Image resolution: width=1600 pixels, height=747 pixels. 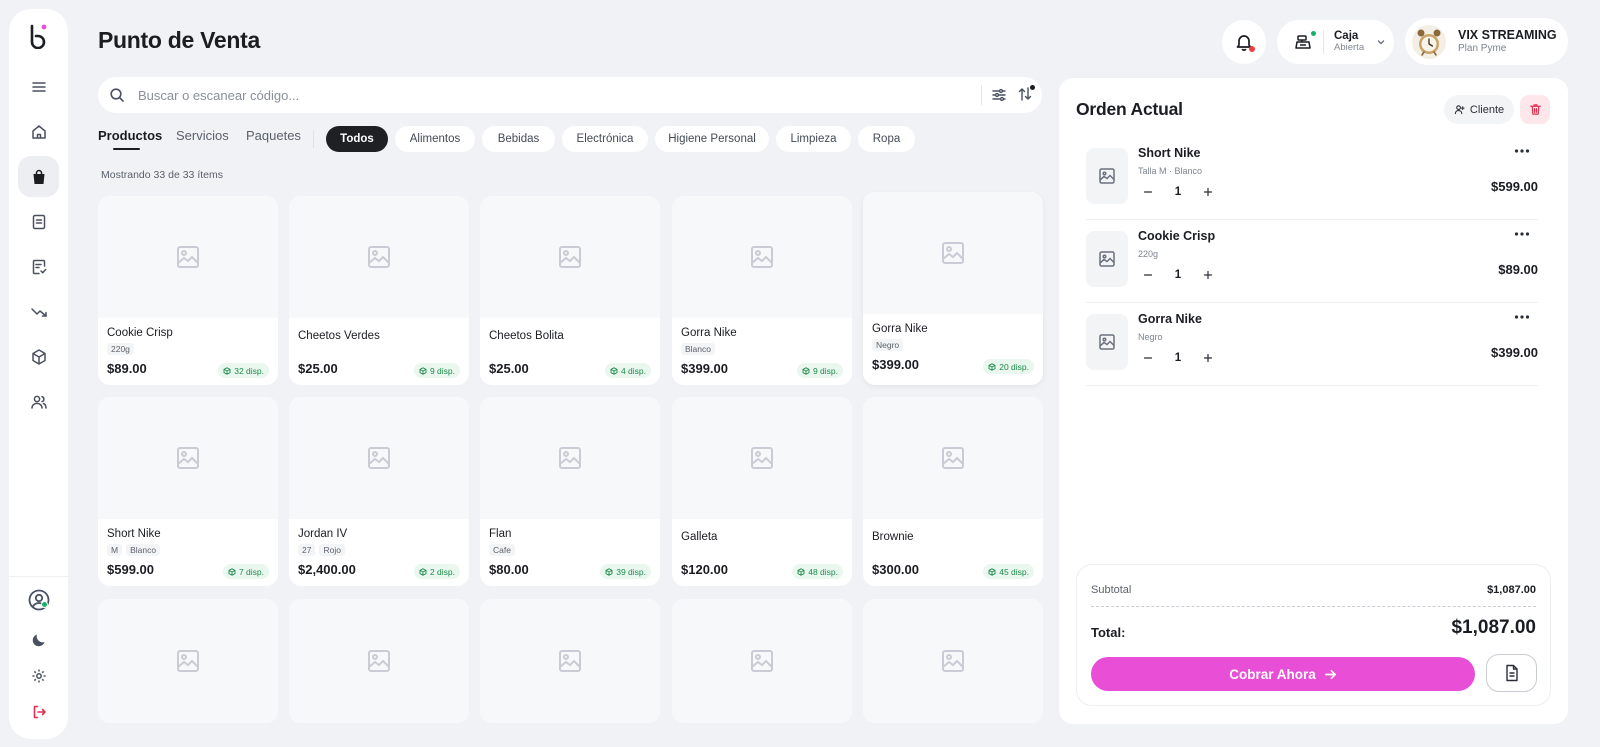 I want to click on cash-register-title: Caja, so click(x=1346, y=36).